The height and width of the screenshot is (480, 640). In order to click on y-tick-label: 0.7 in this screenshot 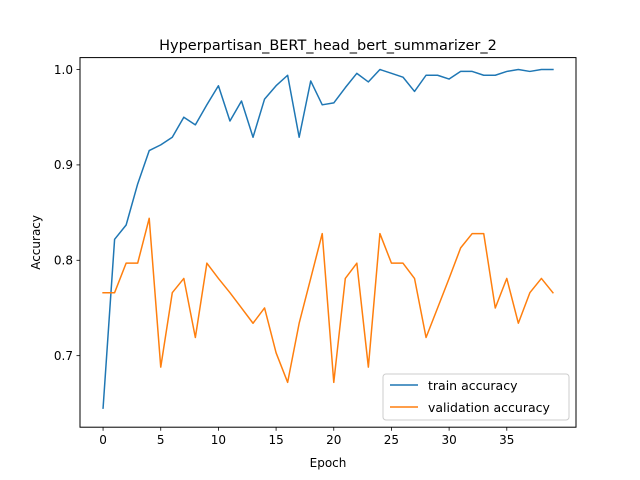, I will do `click(63, 356)`.